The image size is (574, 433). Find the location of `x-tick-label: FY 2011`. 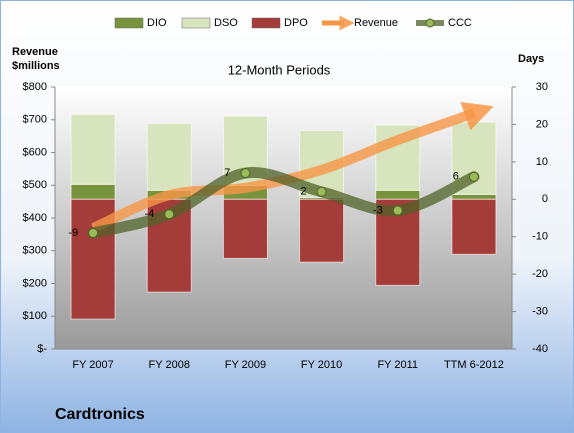

x-tick-label: FY 2011 is located at coordinates (397, 365).